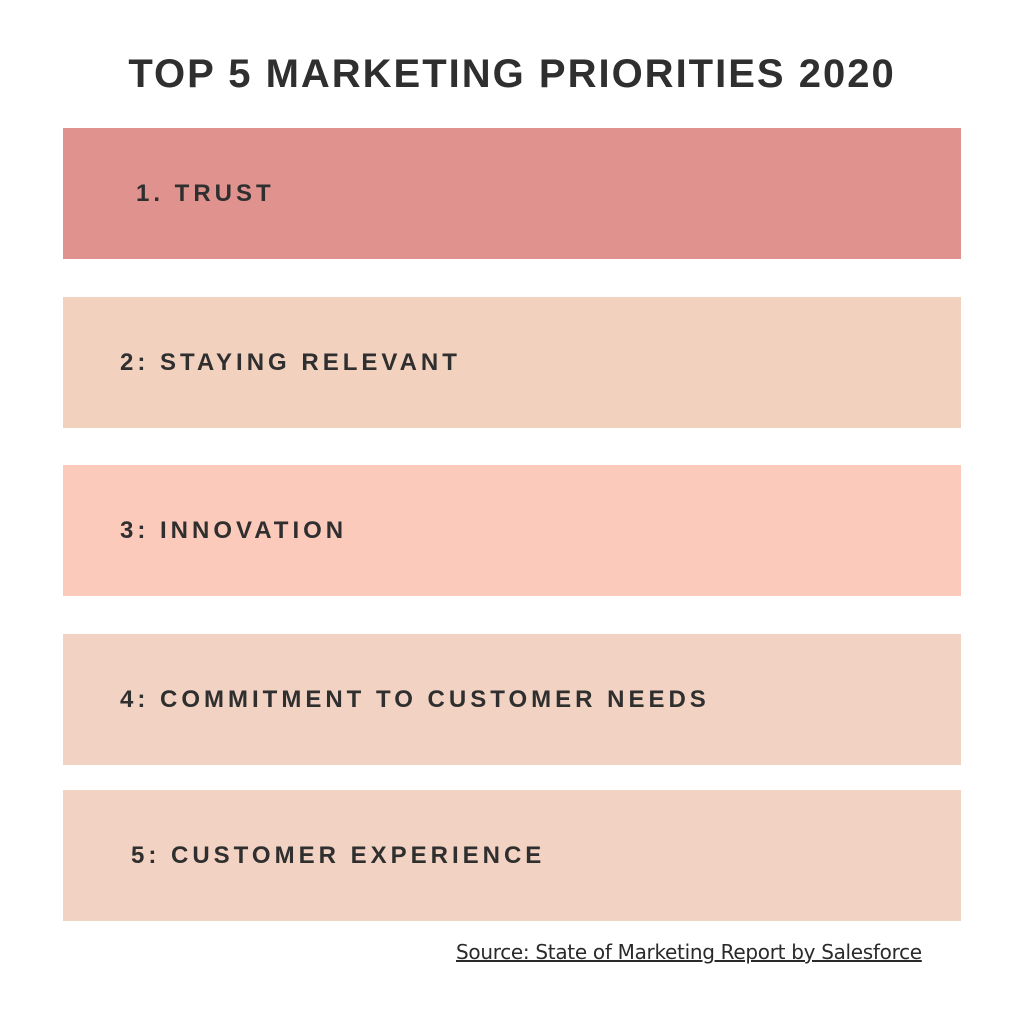 This screenshot has height=1024, width=1024. Describe the element at coordinates (415, 699) in the screenshot. I see `priority-label: 4: COMMITMENT TO CUSTOMER NEEDS` at that location.